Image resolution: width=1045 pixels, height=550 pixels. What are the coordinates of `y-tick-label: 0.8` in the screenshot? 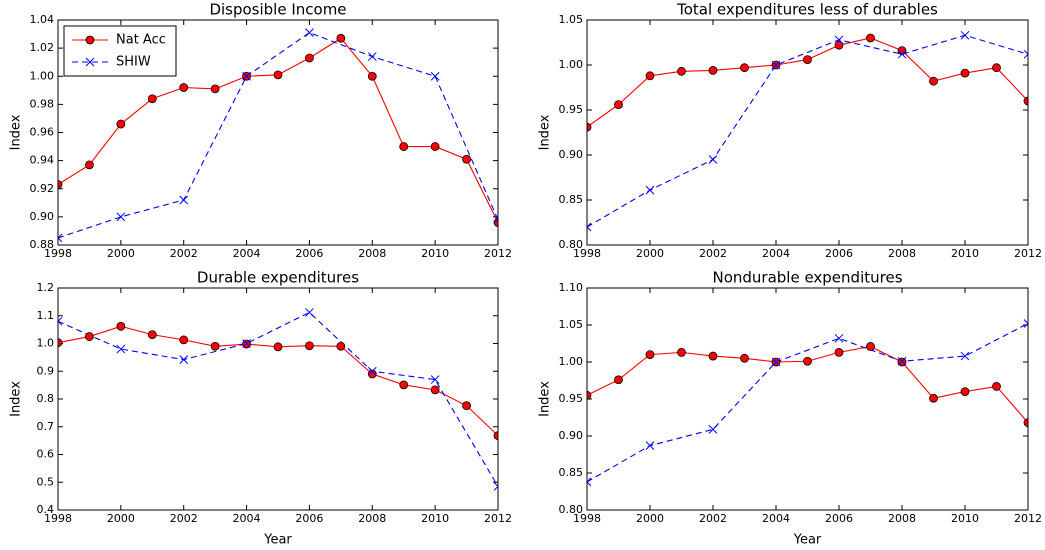 It's located at (46, 398).